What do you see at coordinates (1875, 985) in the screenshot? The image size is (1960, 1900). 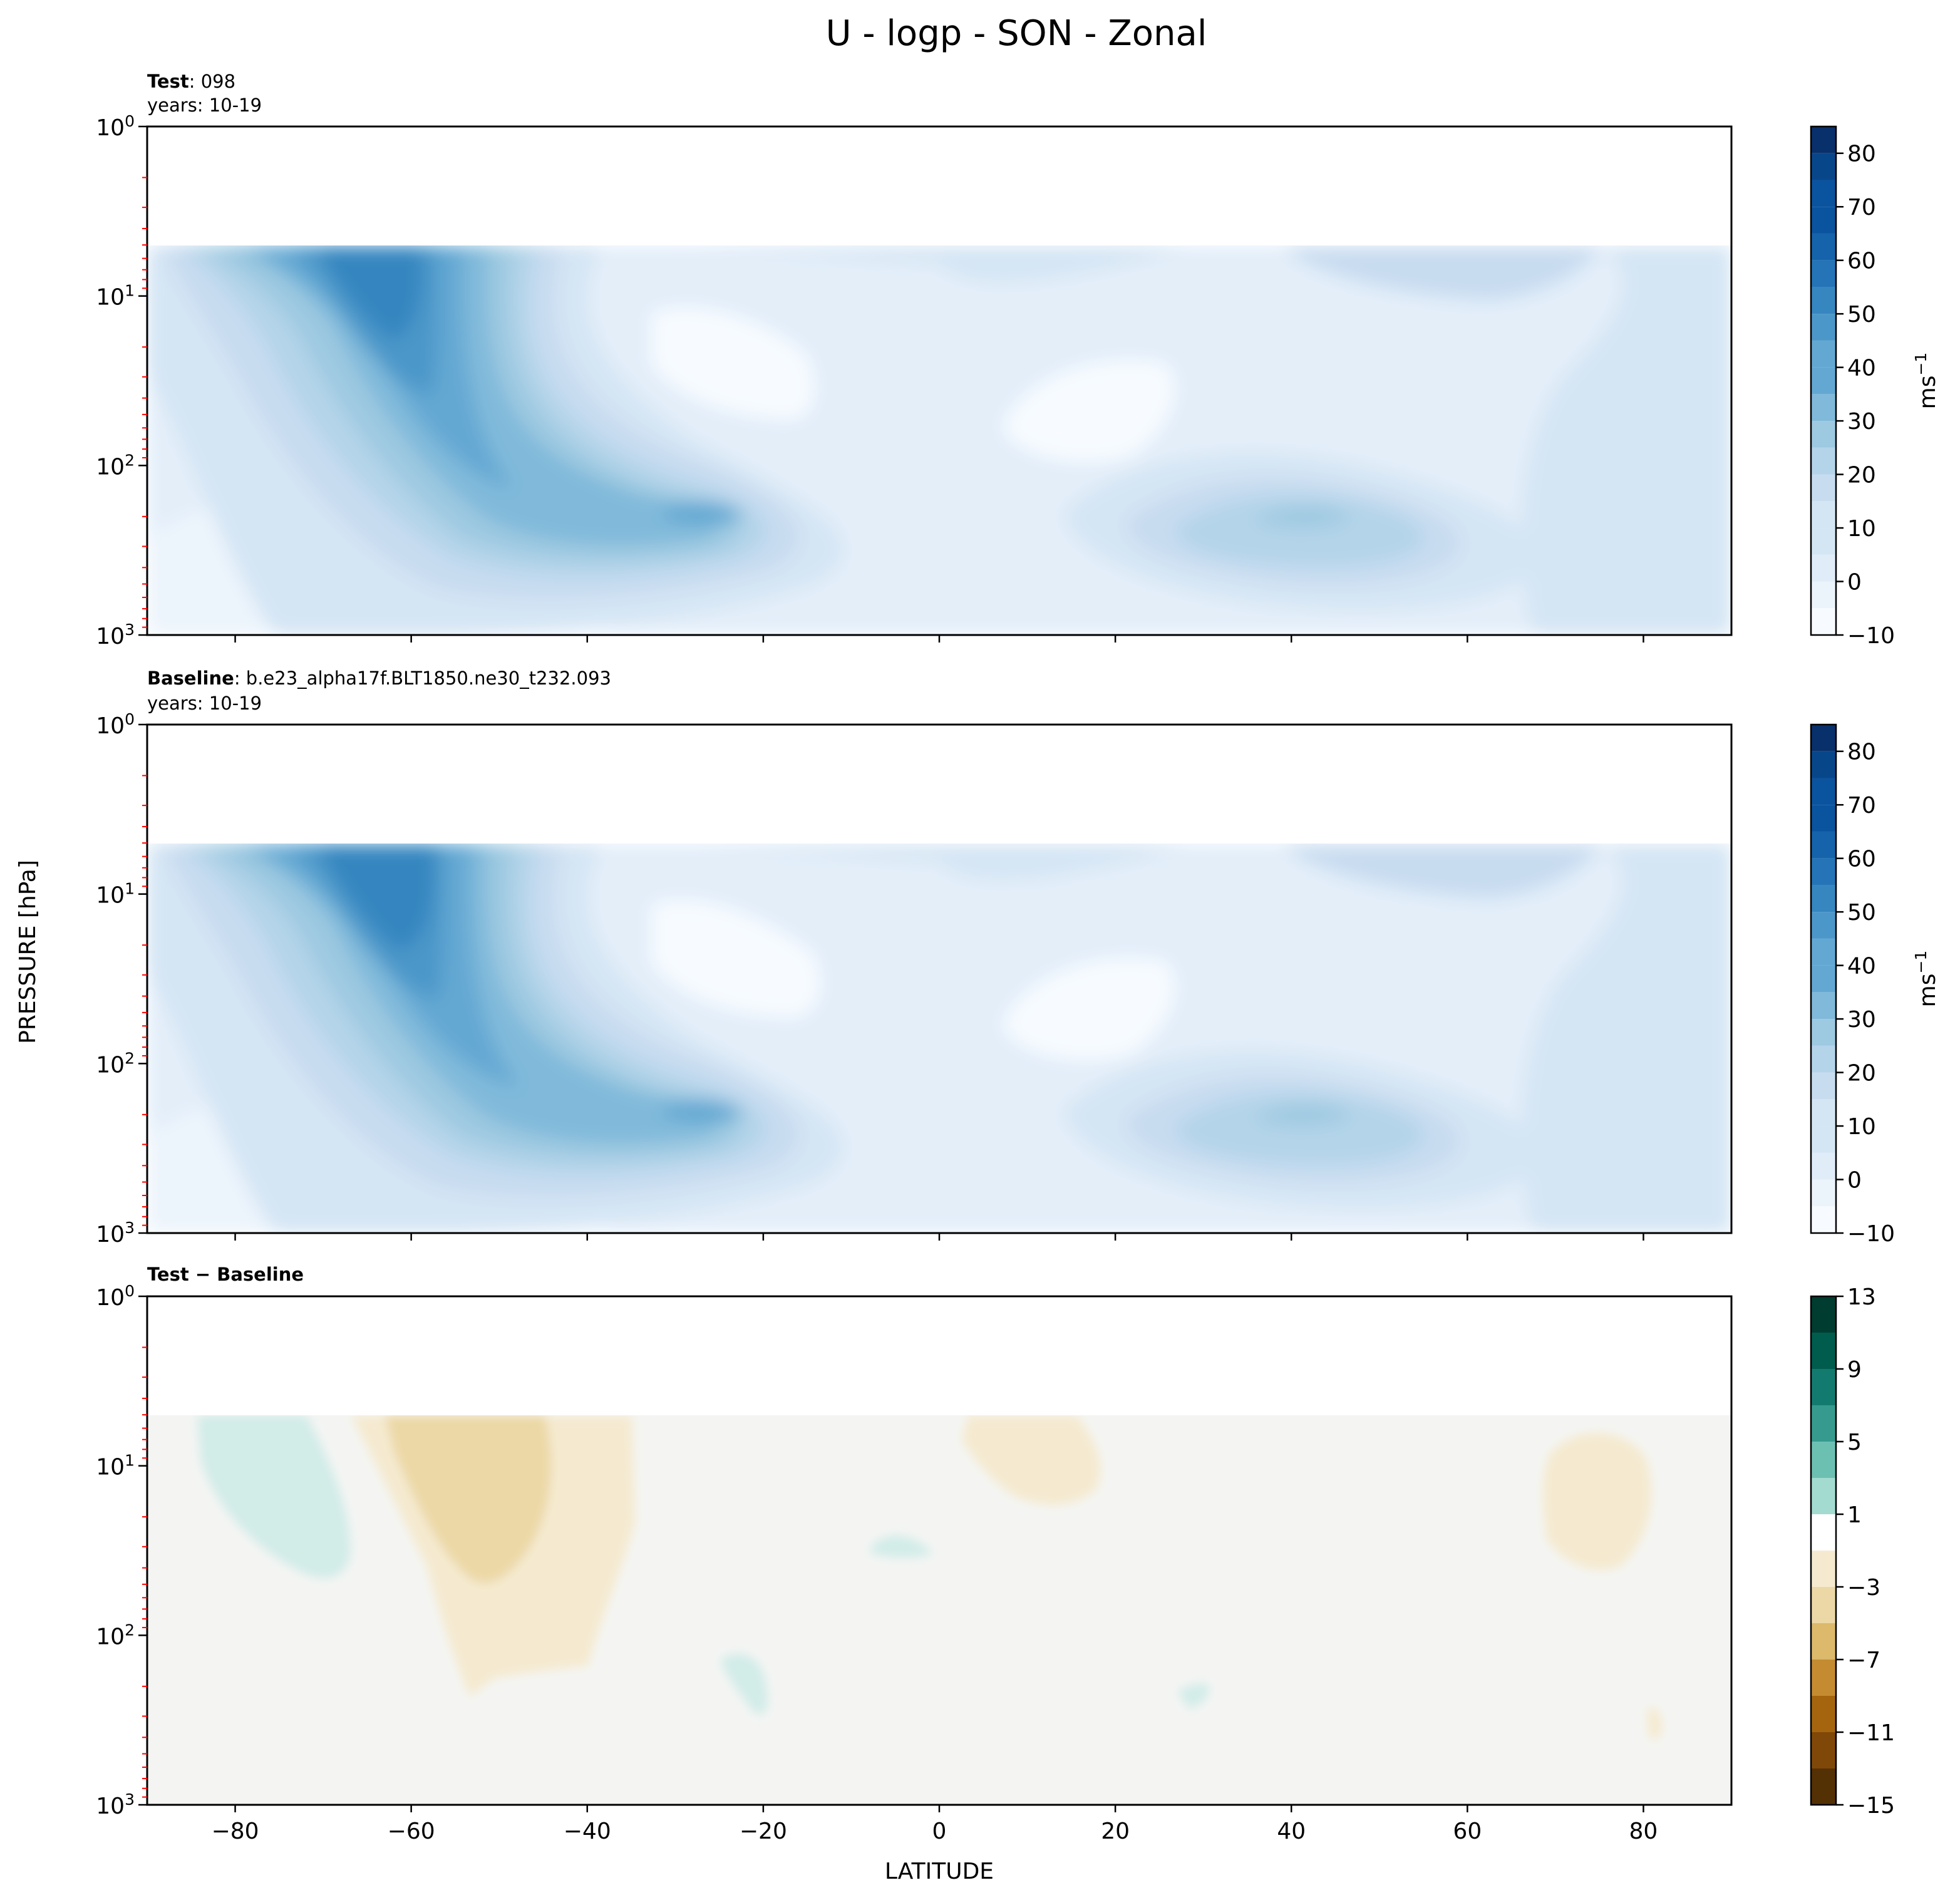 I see `colorbar: −10 0 10 20 30 40 50 60 70 80 ms−1` at bounding box center [1875, 985].